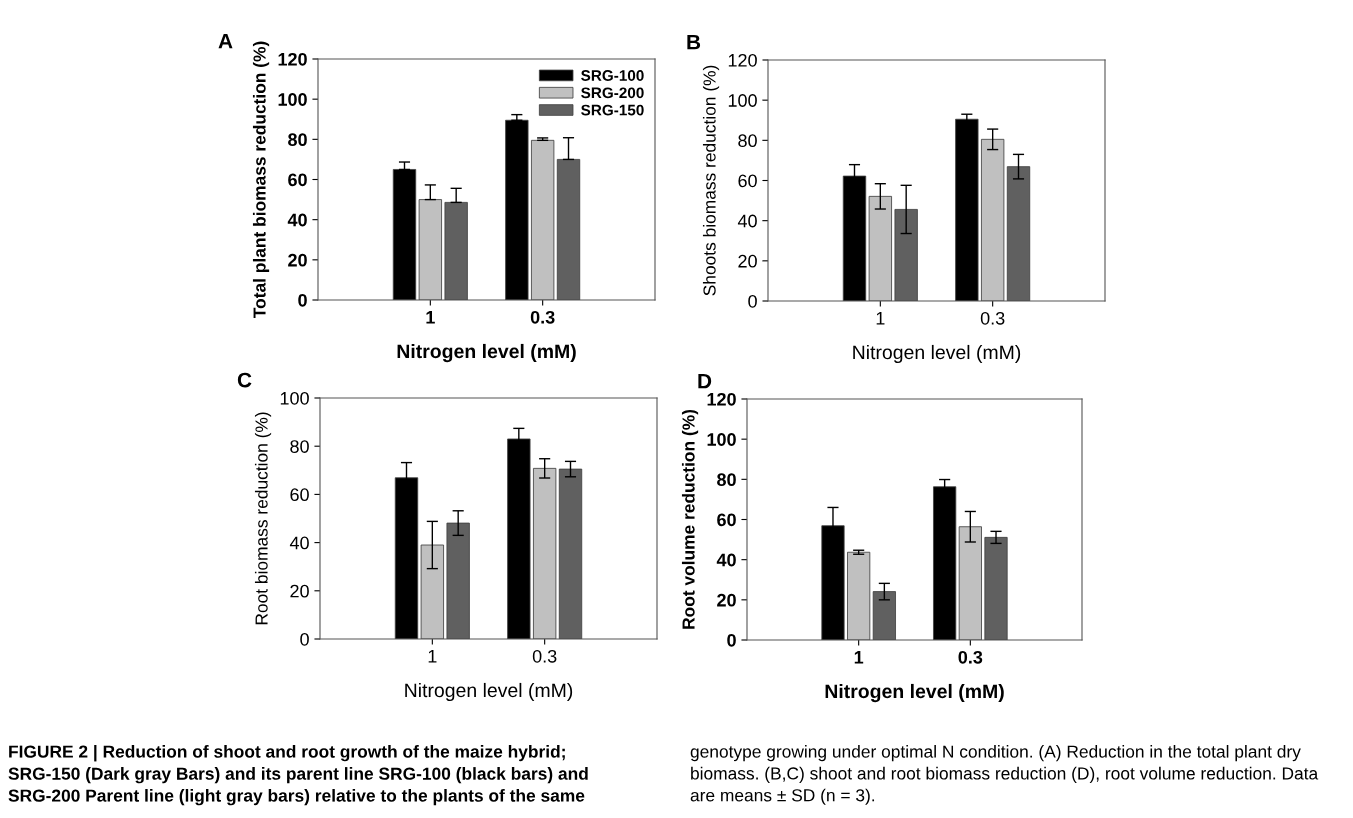  What do you see at coordinates (705, 381) in the screenshot?
I see `chart-title: D` at bounding box center [705, 381].